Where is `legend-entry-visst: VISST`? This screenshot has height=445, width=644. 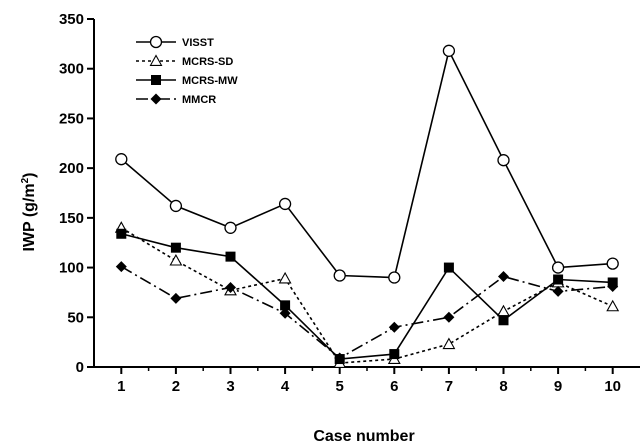 legend-entry-visst: VISST is located at coordinates (175, 42).